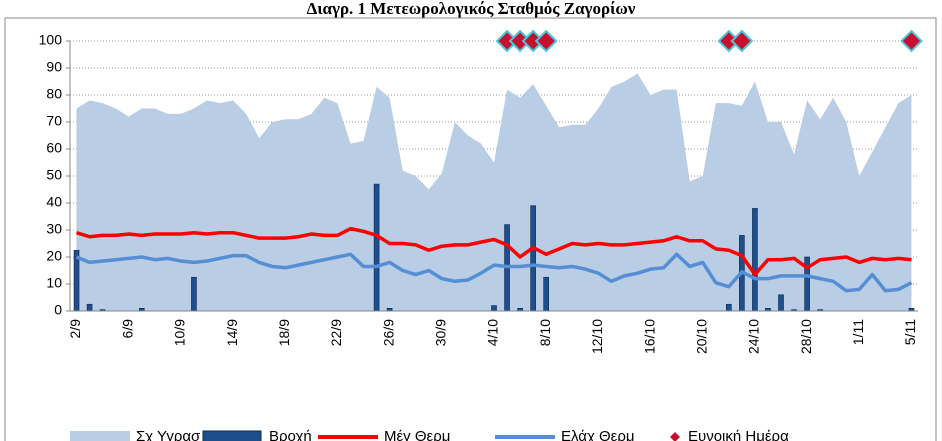 The image size is (942, 441). What do you see at coordinates (54, 67) in the screenshot?
I see `y-tick-label: 90` at bounding box center [54, 67].